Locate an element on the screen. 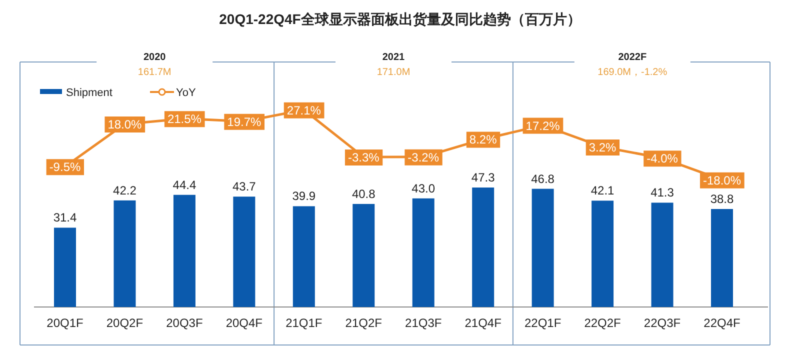 The width and height of the screenshot is (800, 349). data-label: 27.1% is located at coordinates (304, 110).